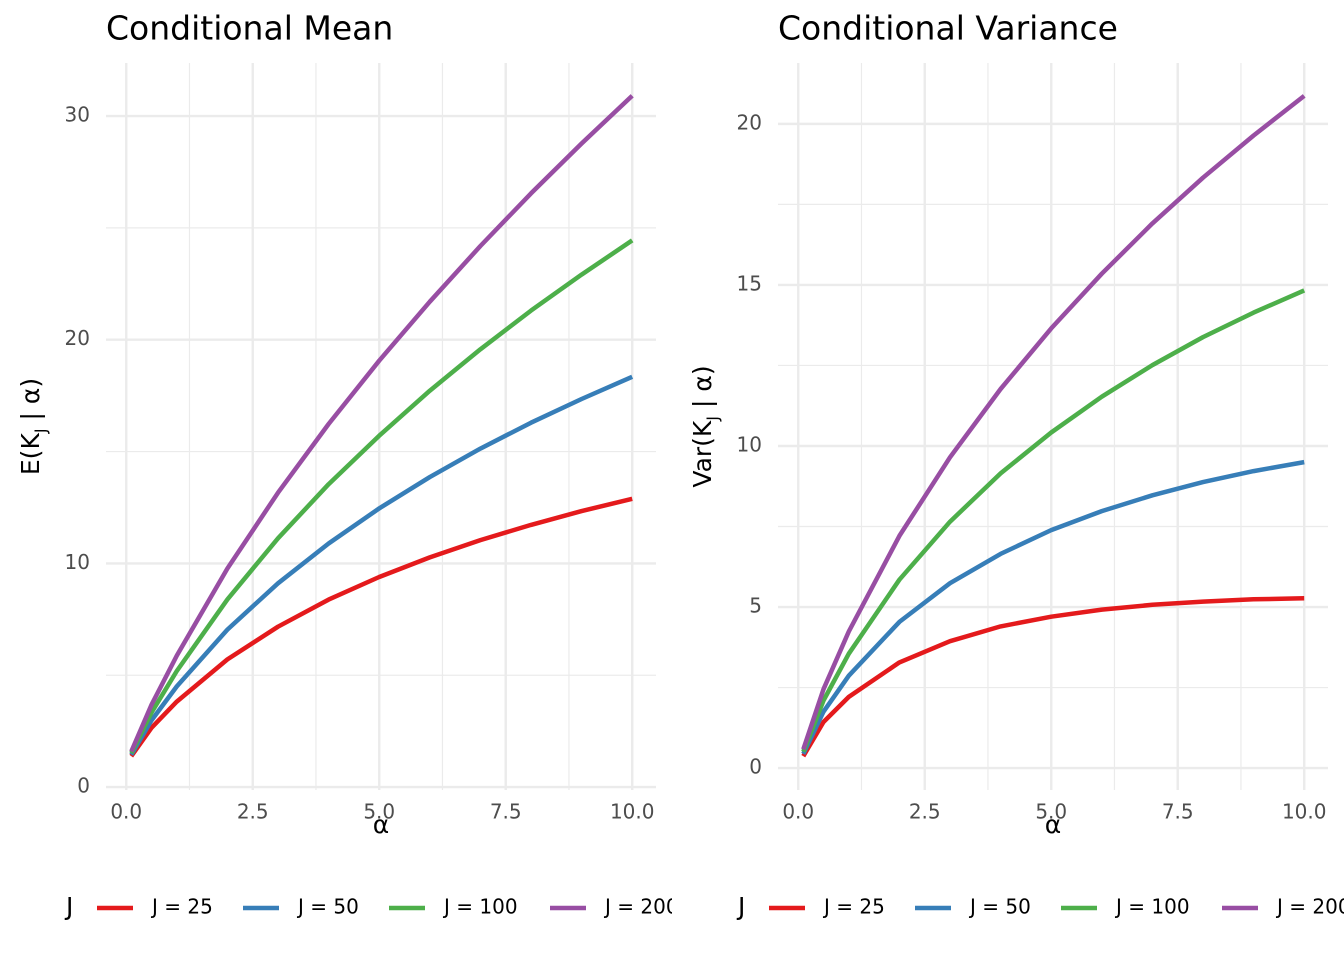 The width and height of the screenshot is (1344, 960). I want to click on y-axis-title-part: Var(K, so click(702, 454).